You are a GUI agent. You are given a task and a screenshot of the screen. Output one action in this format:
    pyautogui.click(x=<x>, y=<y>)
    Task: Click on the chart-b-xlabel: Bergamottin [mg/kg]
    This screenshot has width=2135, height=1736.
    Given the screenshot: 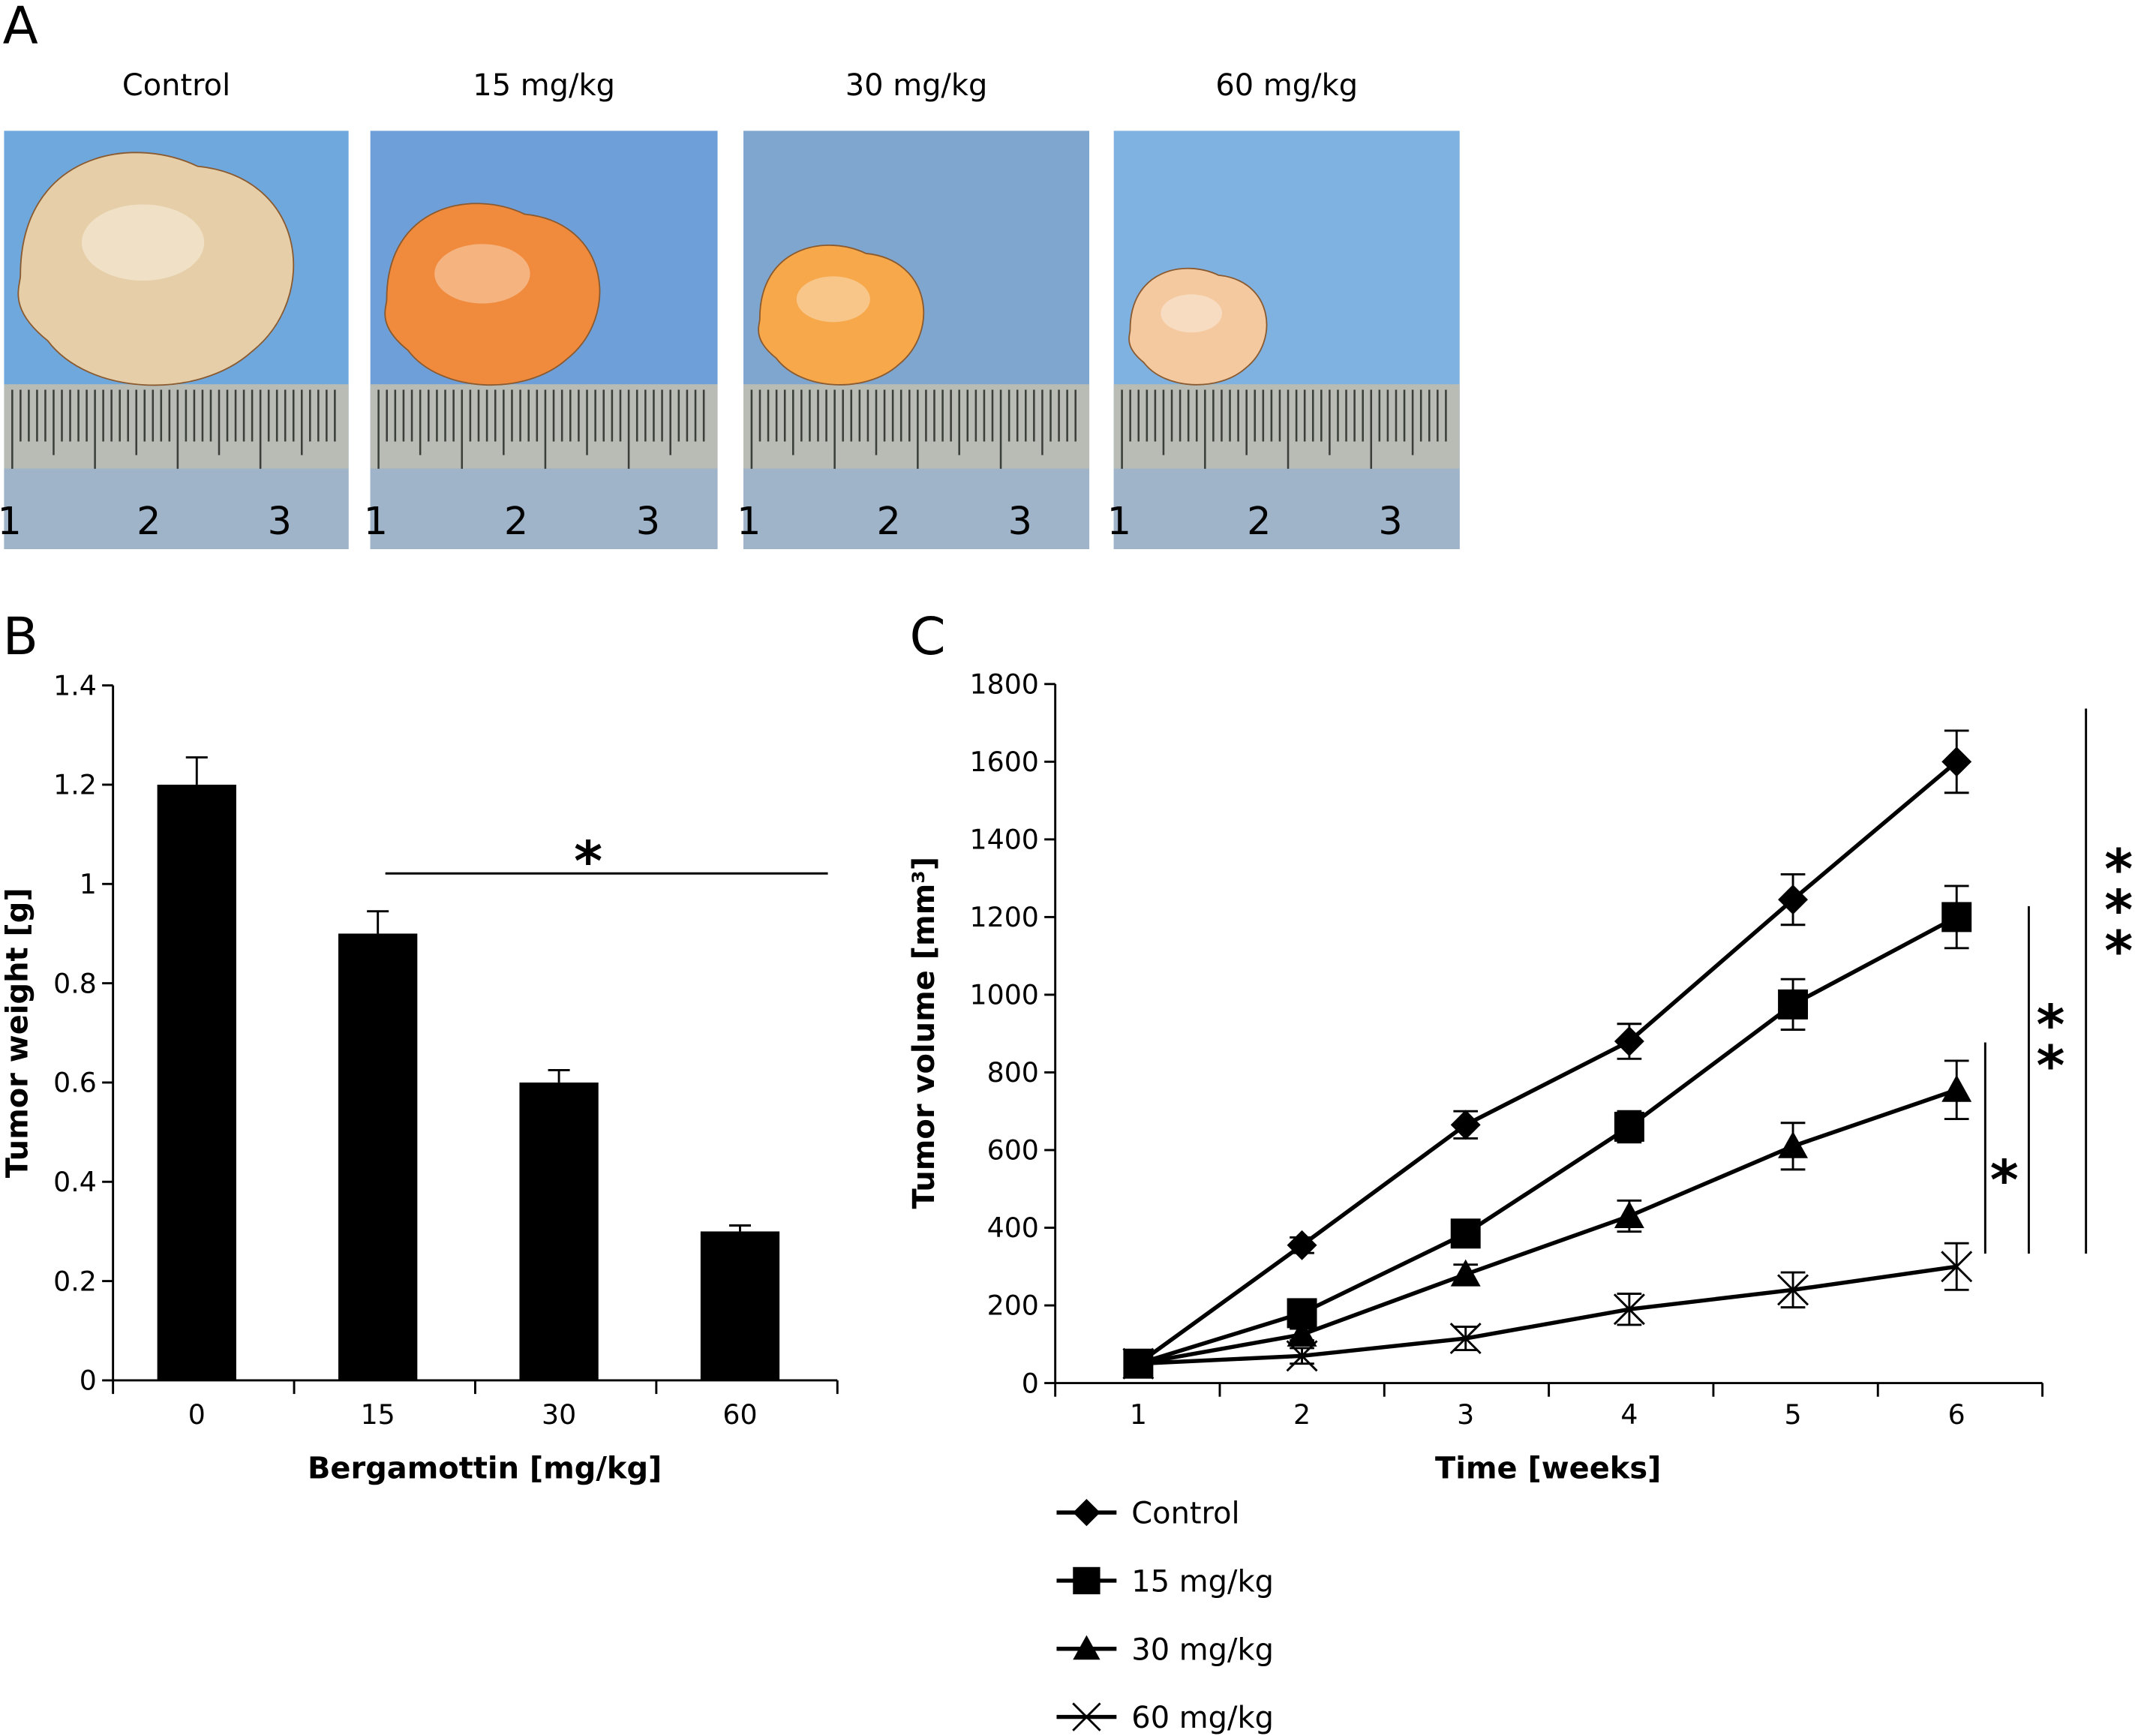 What is the action you would take?
    pyautogui.click(x=485, y=1469)
    